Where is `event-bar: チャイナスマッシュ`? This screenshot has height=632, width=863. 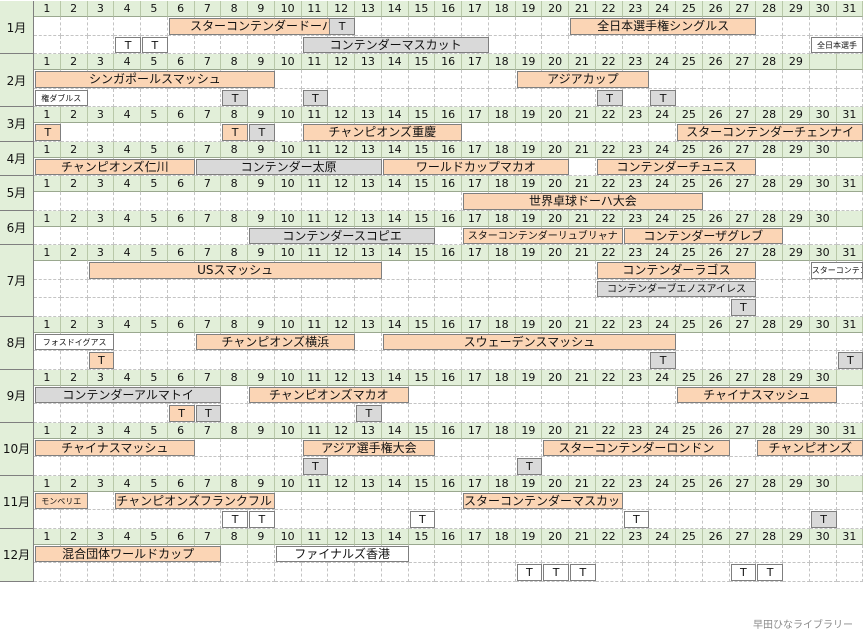 event-bar: チャイナスマッシュ is located at coordinates (757, 394).